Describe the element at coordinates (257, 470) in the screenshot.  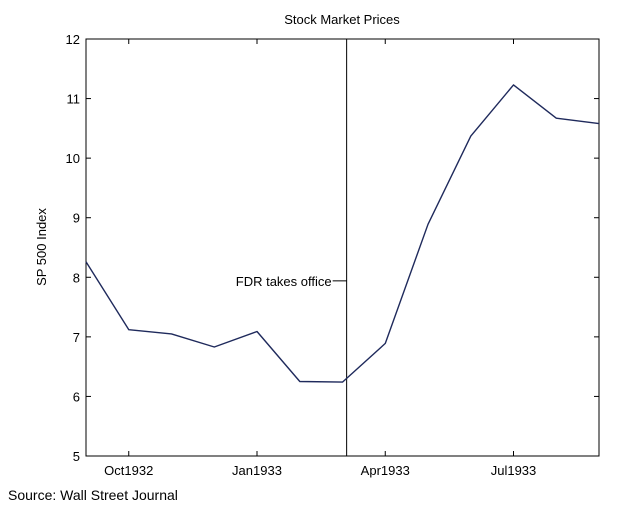
I see `x-tick-label: Jan1933` at that location.